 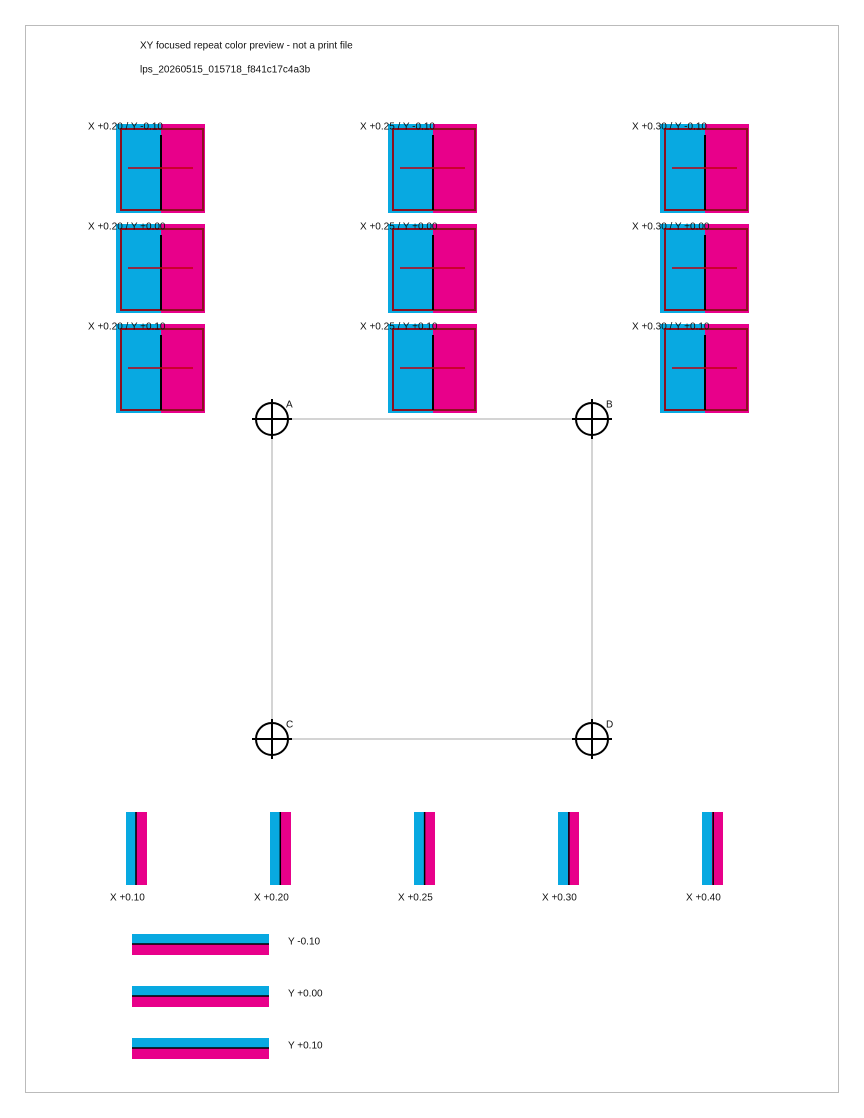 What do you see at coordinates (671, 227) in the screenshot?
I see `tile-label: X +0.30 / Y +0.00` at bounding box center [671, 227].